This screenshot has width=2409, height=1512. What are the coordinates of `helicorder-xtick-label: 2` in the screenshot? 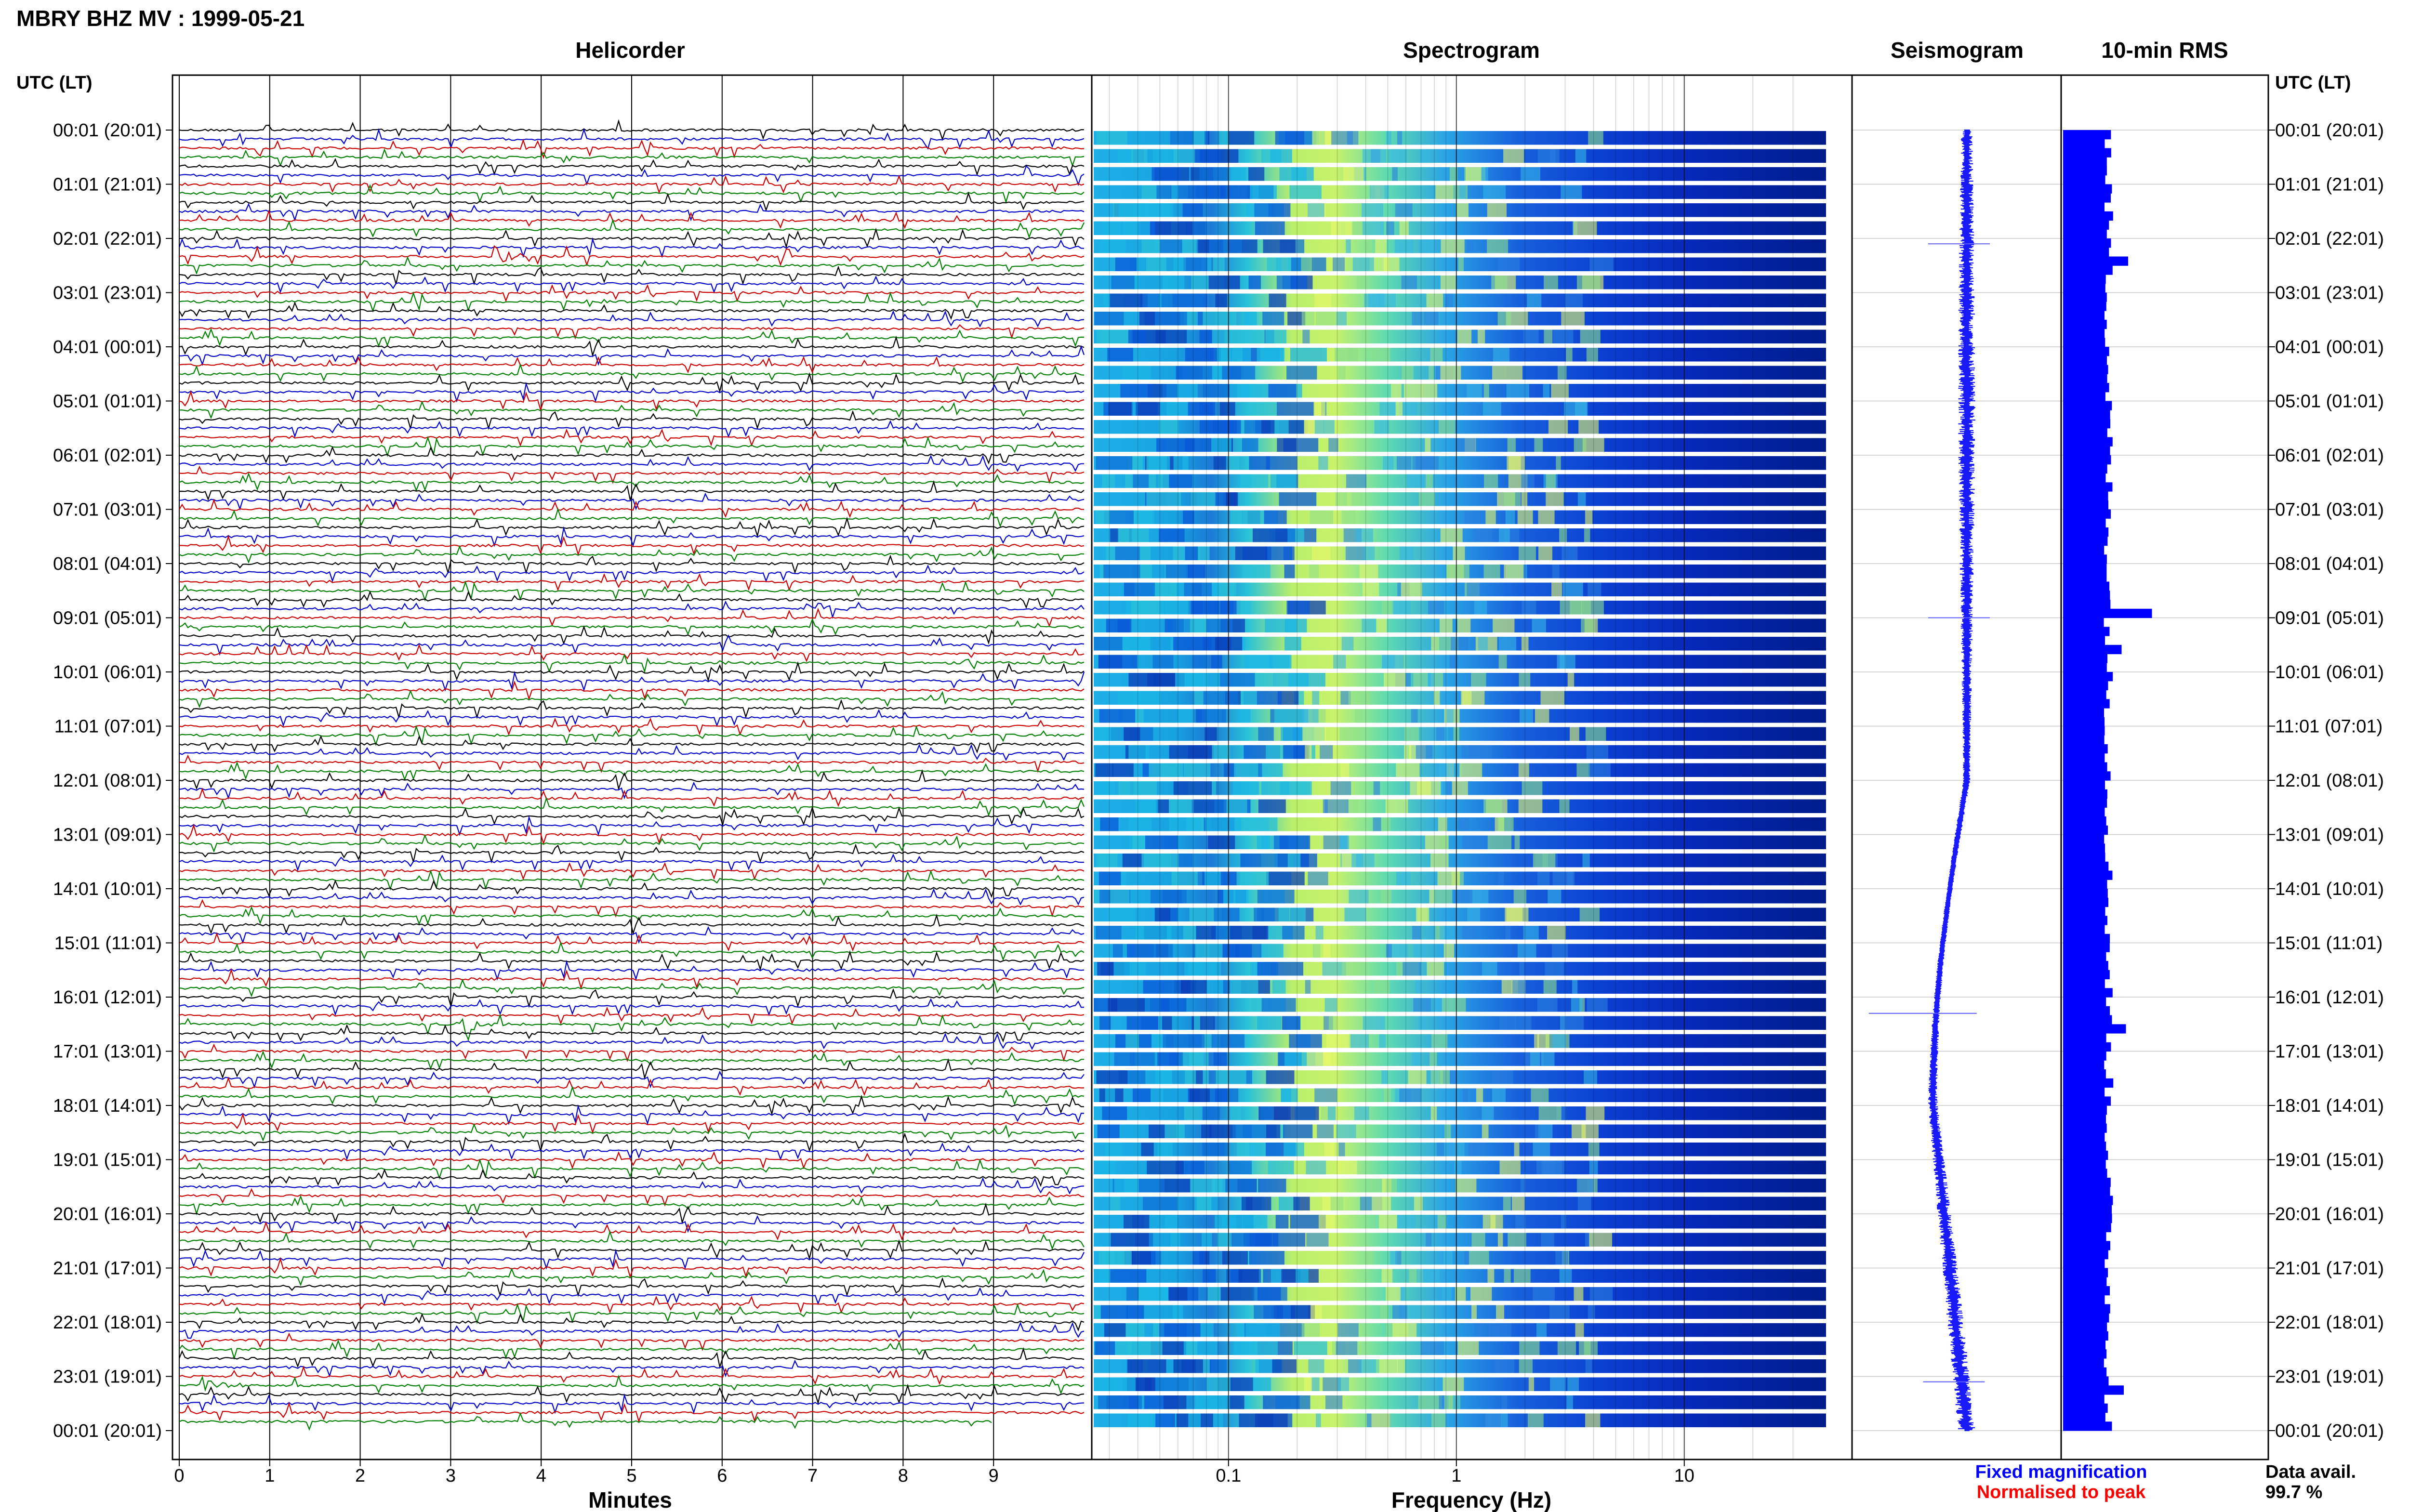 It's located at (360, 1476).